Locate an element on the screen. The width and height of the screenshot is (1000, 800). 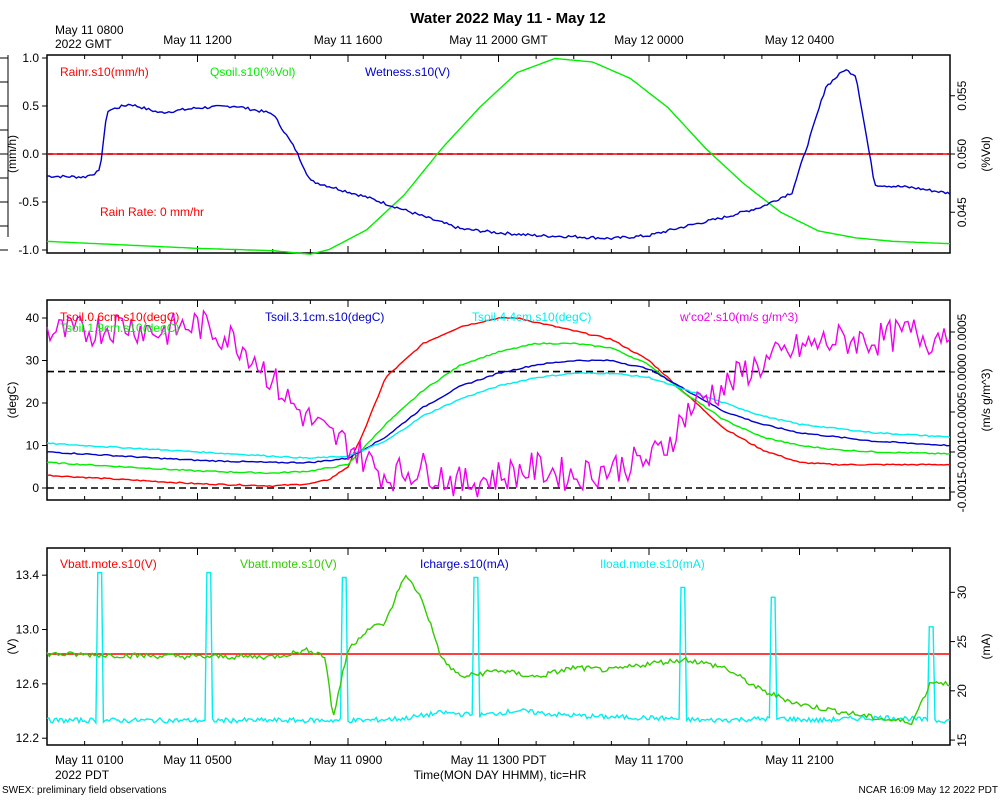
top-axis-start-line2: 2022 GMT is located at coordinates (83, 44).